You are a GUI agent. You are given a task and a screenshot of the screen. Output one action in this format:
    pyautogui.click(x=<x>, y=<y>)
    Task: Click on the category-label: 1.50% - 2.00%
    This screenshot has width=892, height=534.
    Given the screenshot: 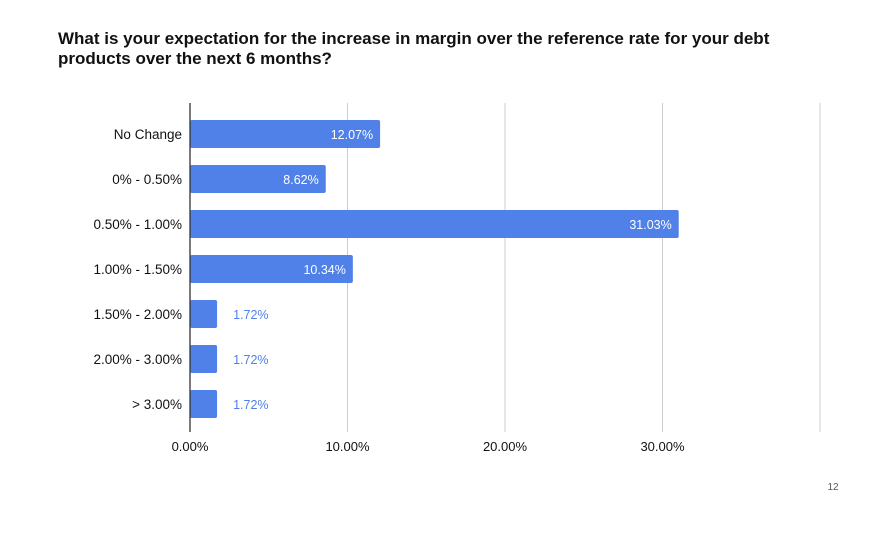 What is the action you would take?
    pyautogui.click(x=137, y=314)
    